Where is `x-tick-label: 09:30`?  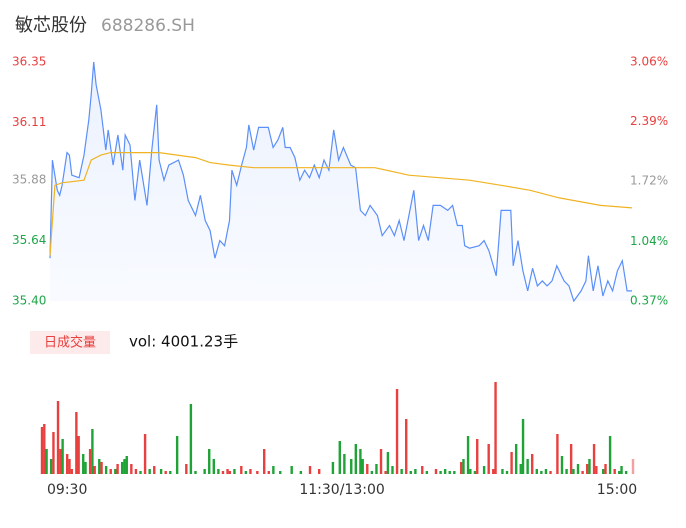 x-tick-label: 09:30 is located at coordinates (67, 490).